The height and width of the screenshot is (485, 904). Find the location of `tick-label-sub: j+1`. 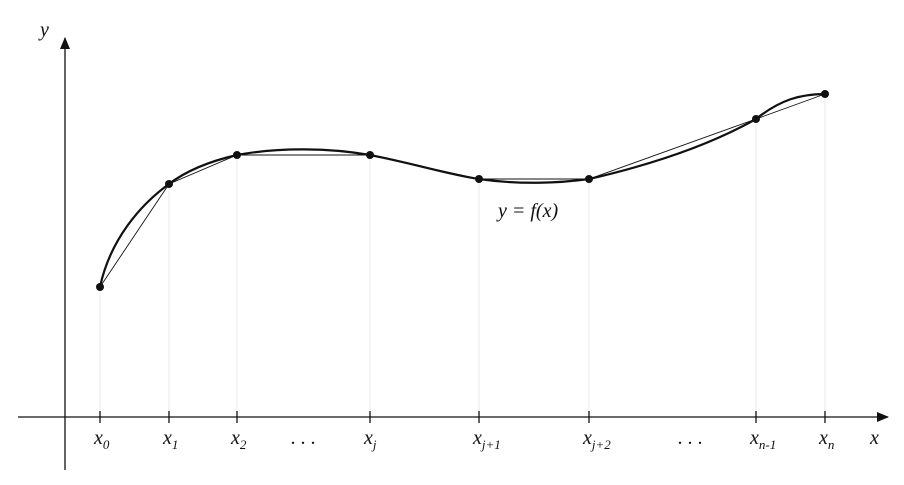

tick-label-sub: j+1 is located at coordinates (490, 444).